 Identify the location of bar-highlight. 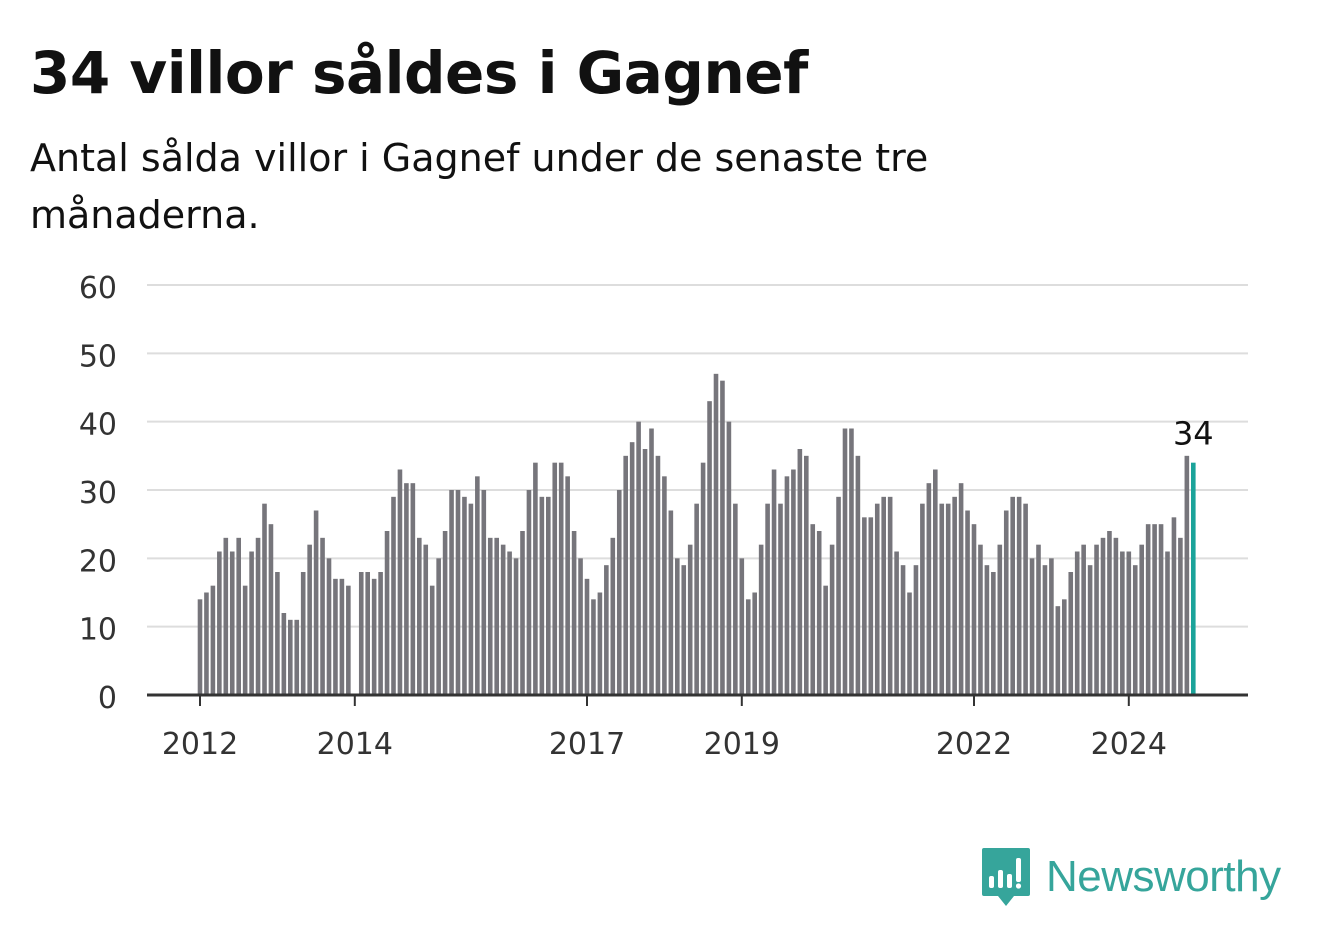
(1193, 578).